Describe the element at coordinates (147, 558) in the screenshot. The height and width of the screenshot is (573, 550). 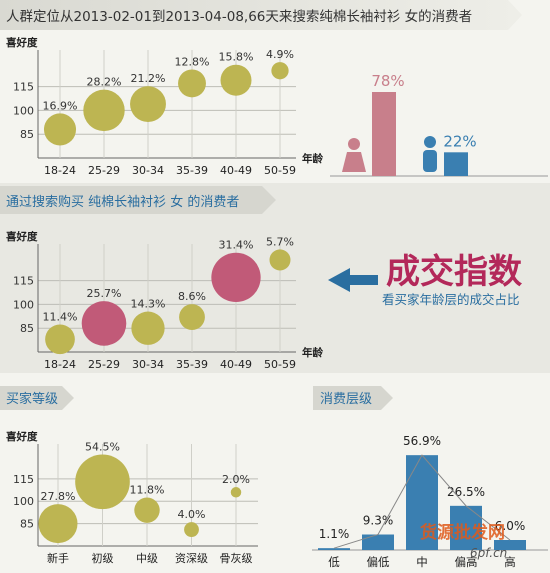
I see `x-tick-label: 中级` at that location.